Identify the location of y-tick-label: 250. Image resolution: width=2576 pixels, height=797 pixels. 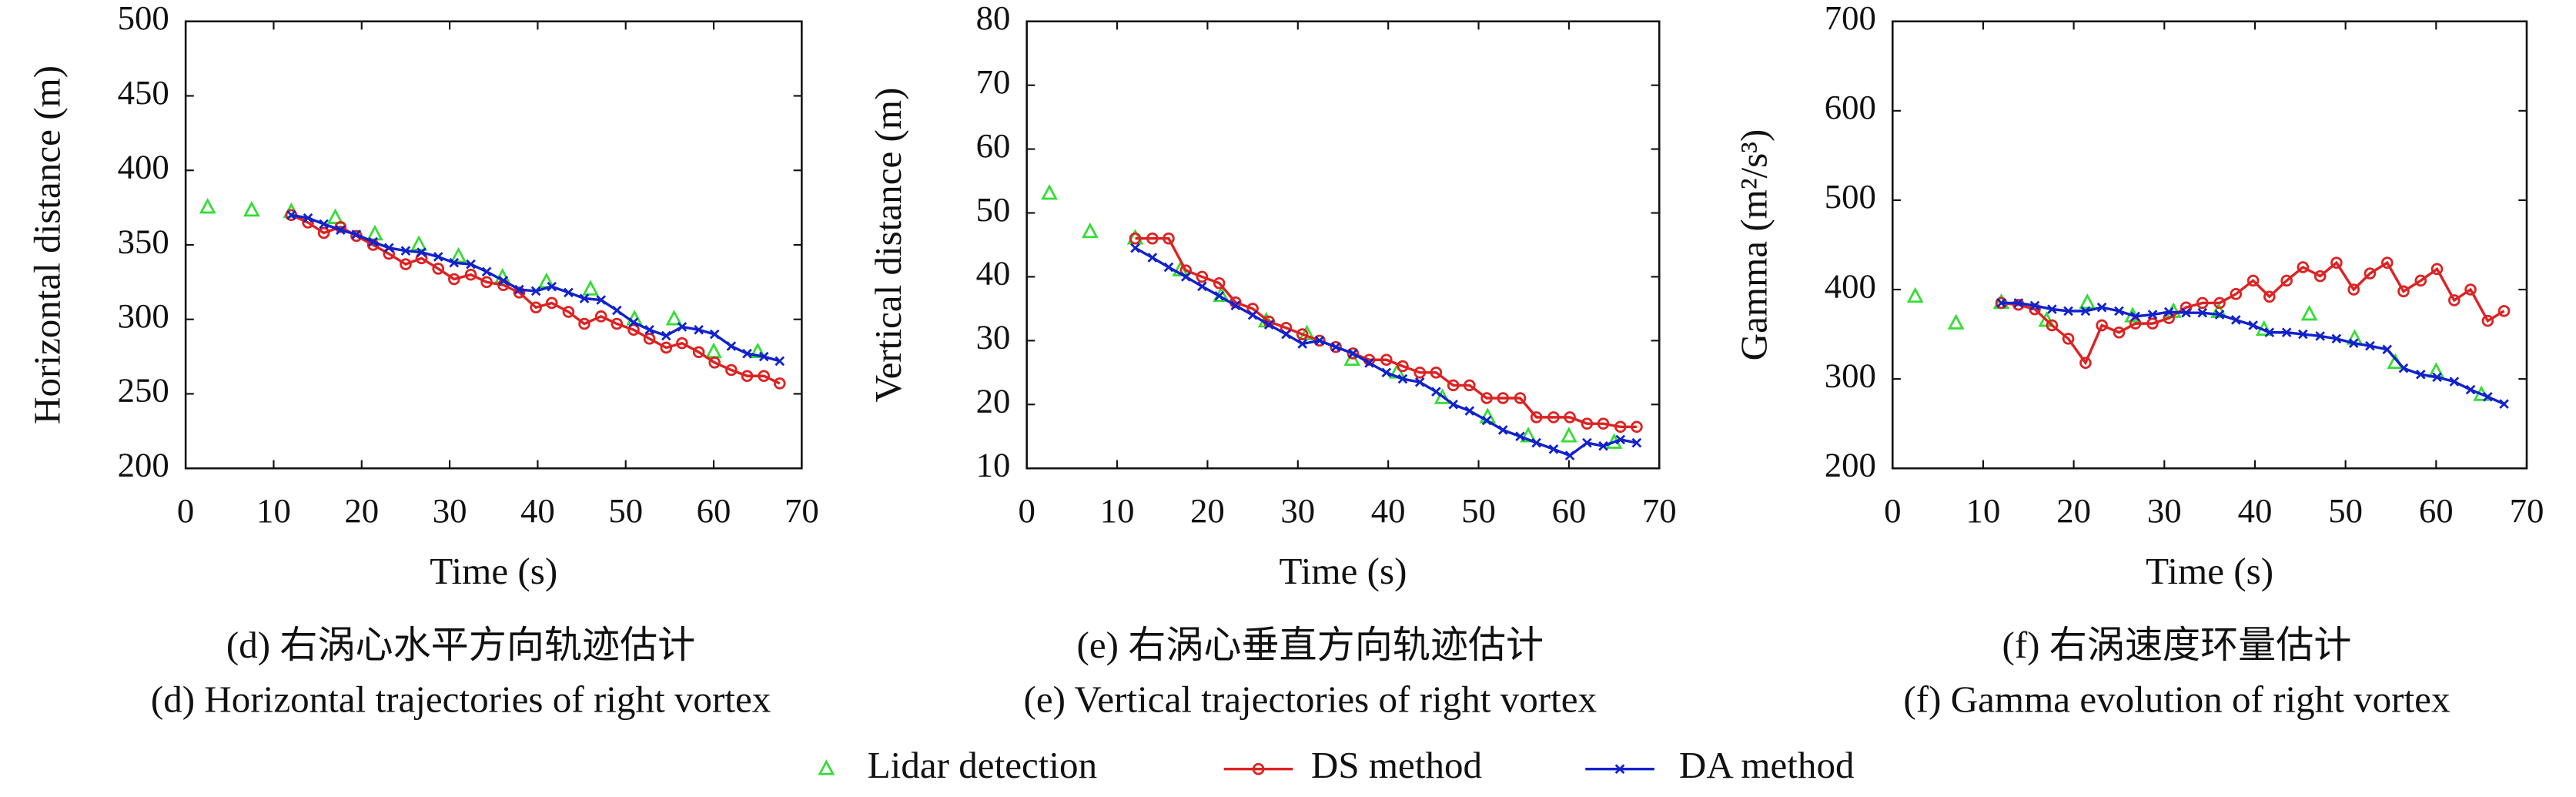
(143, 391).